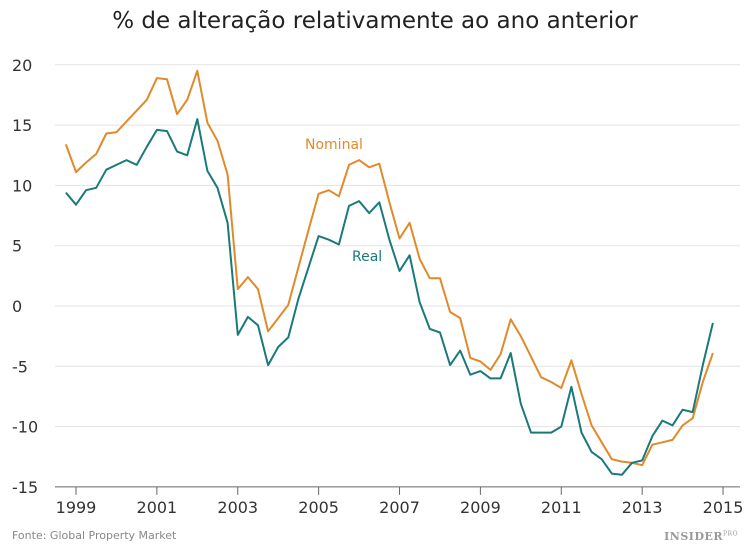 This screenshot has height=555, width=750. What do you see at coordinates (94, 535) in the screenshot?
I see `source-note: Fonte: Global Property Market` at bounding box center [94, 535].